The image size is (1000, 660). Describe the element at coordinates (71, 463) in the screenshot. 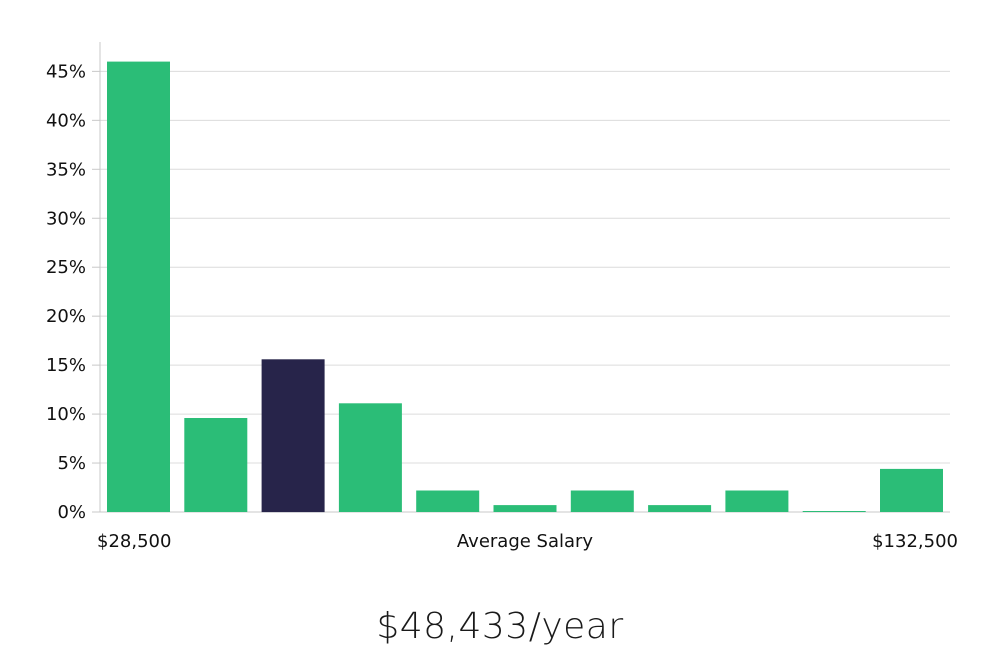

I see `y-tick-label: 5%` at that location.